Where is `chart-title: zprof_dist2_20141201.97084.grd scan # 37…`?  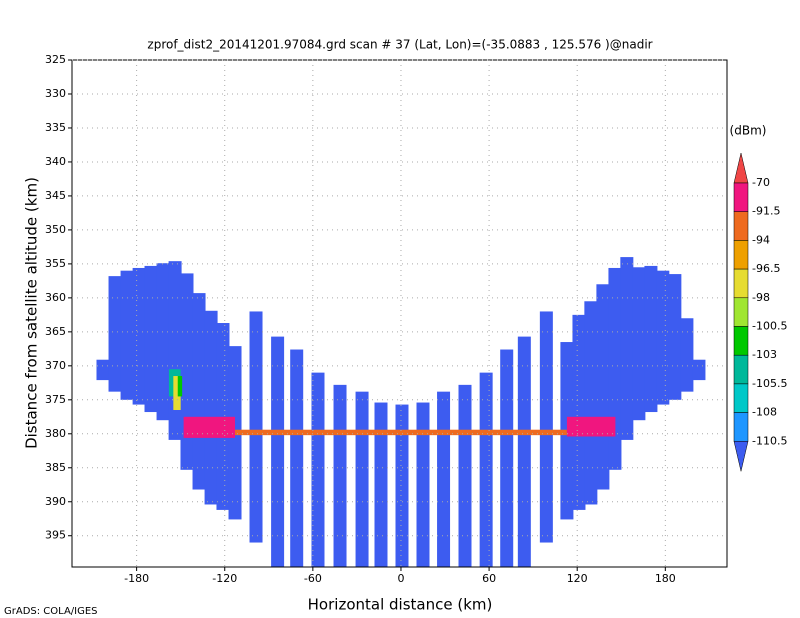
chart-title: zprof_dist2_20141201.97084.grd scan # 37… is located at coordinates (399, 45).